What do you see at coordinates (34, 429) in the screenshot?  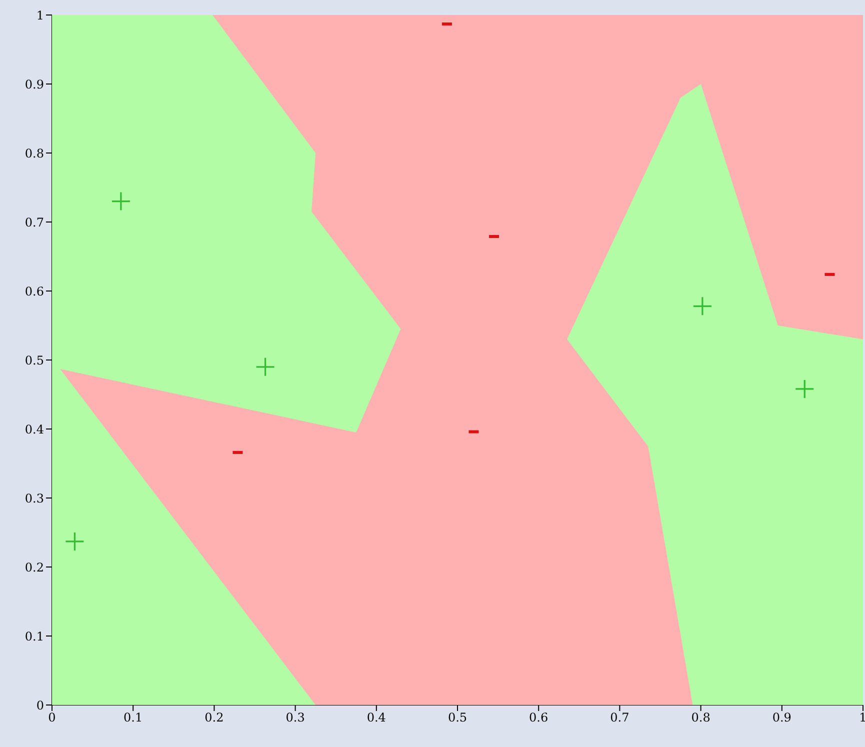 I see `y-tick-label: 0.4` at bounding box center [34, 429].